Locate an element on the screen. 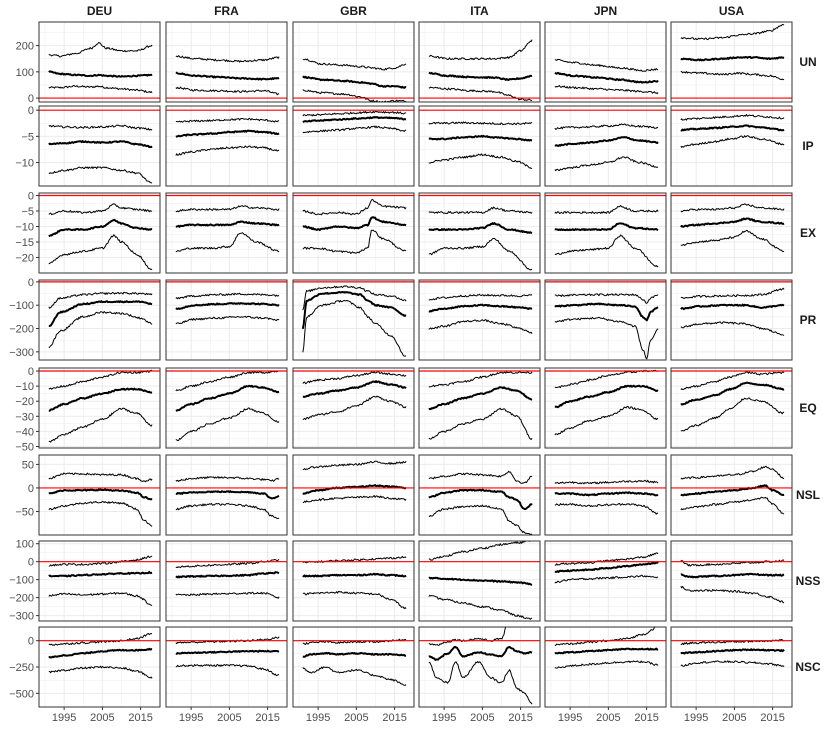 The height and width of the screenshot is (733, 826). y-tick-label: −5 is located at coordinates (27, 137).